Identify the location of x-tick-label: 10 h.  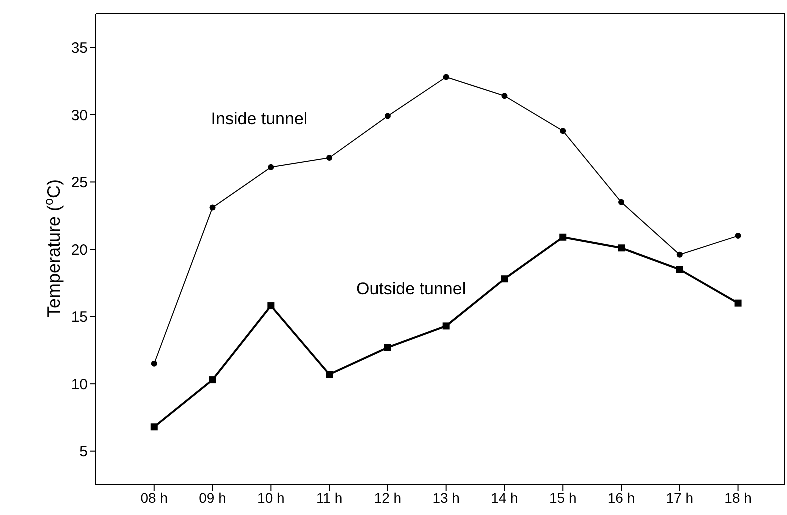
(271, 498).